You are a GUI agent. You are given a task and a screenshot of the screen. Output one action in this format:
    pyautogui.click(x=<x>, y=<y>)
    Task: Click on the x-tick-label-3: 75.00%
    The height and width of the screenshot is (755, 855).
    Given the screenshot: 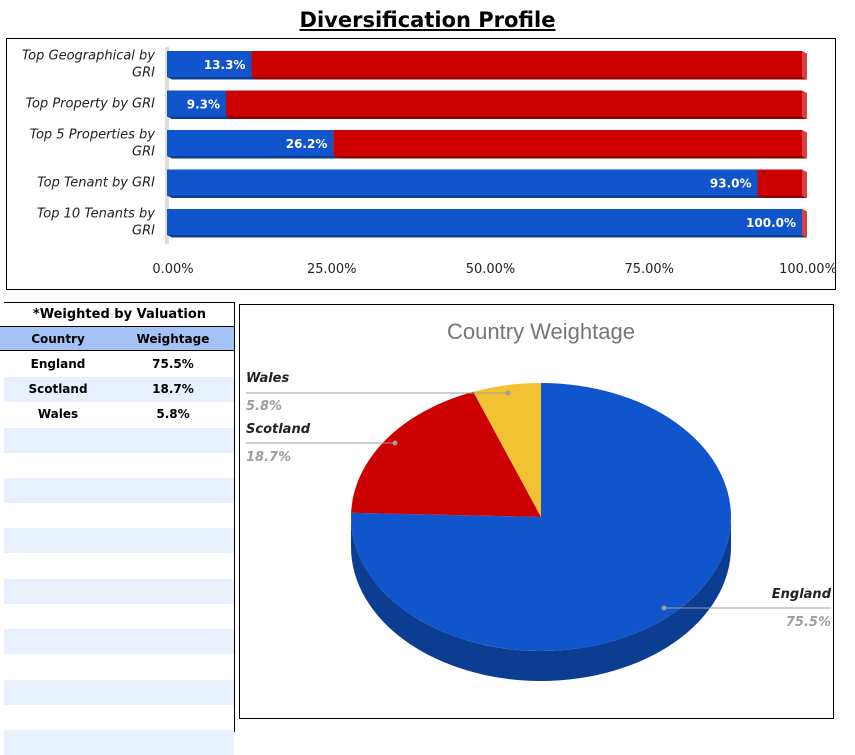 What is the action you would take?
    pyautogui.click(x=649, y=269)
    